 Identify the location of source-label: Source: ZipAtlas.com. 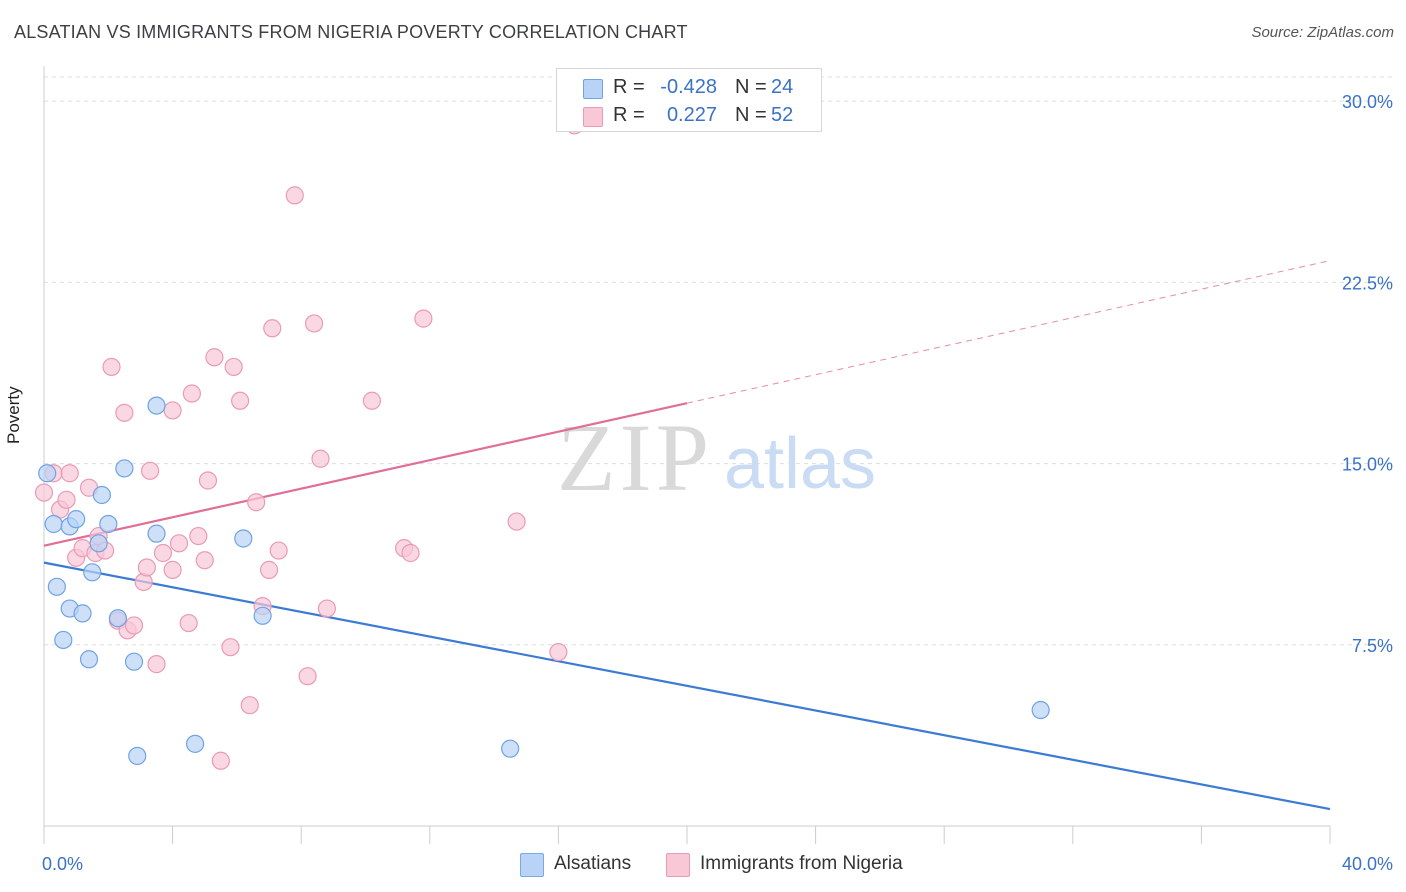
(1322, 32).